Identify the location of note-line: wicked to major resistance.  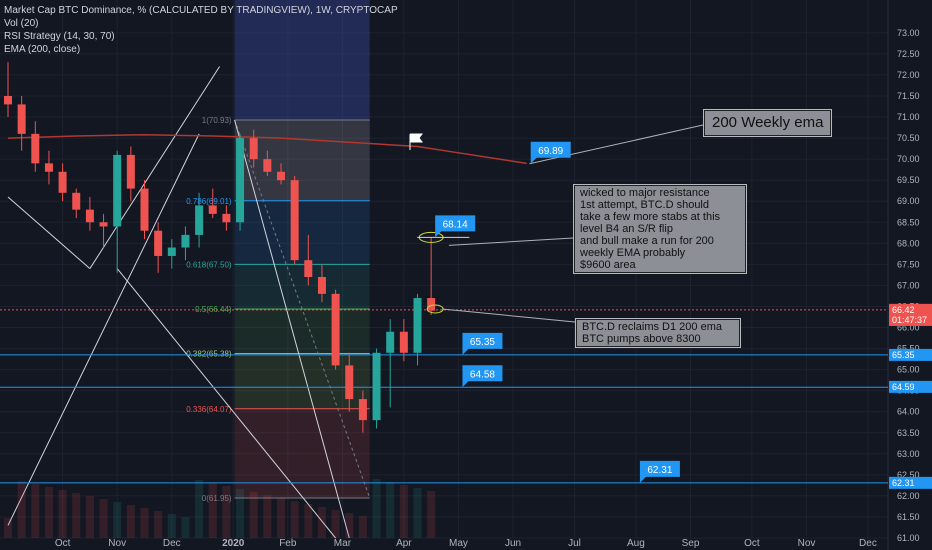
(645, 193).